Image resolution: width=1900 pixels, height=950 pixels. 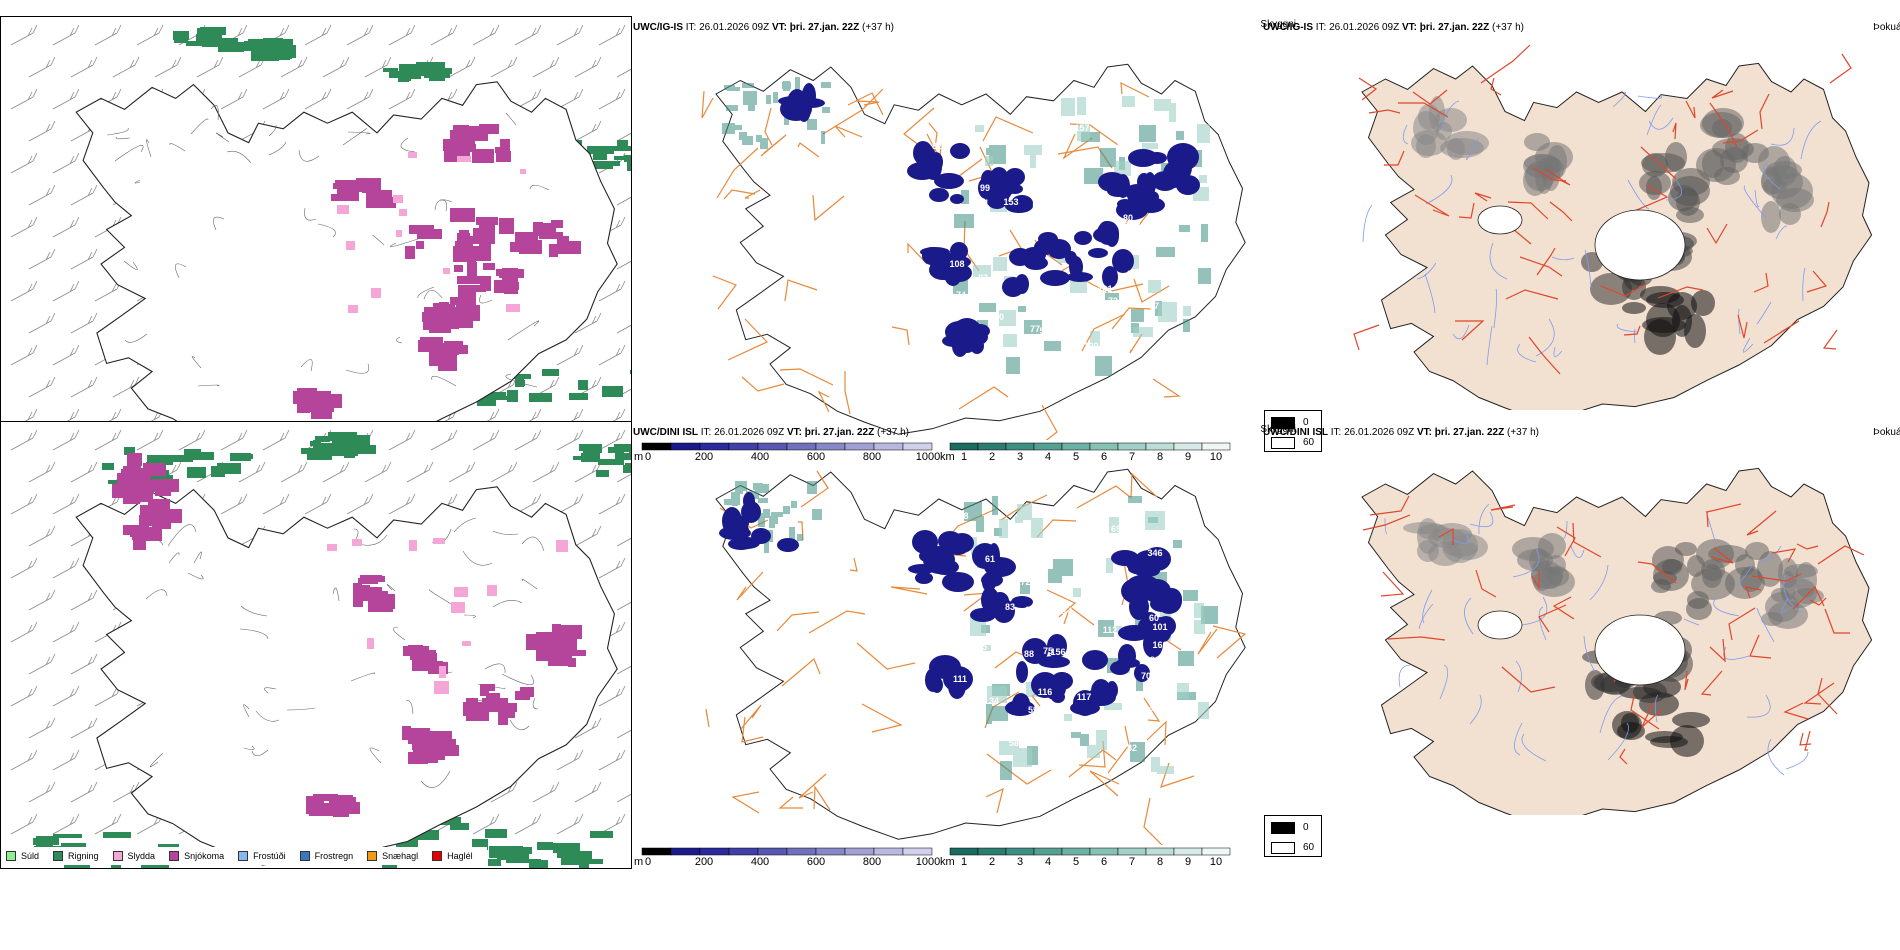 What do you see at coordinates (1110, 630) in the screenshot?
I see `cloud-base-label: 112` at bounding box center [1110, 630].